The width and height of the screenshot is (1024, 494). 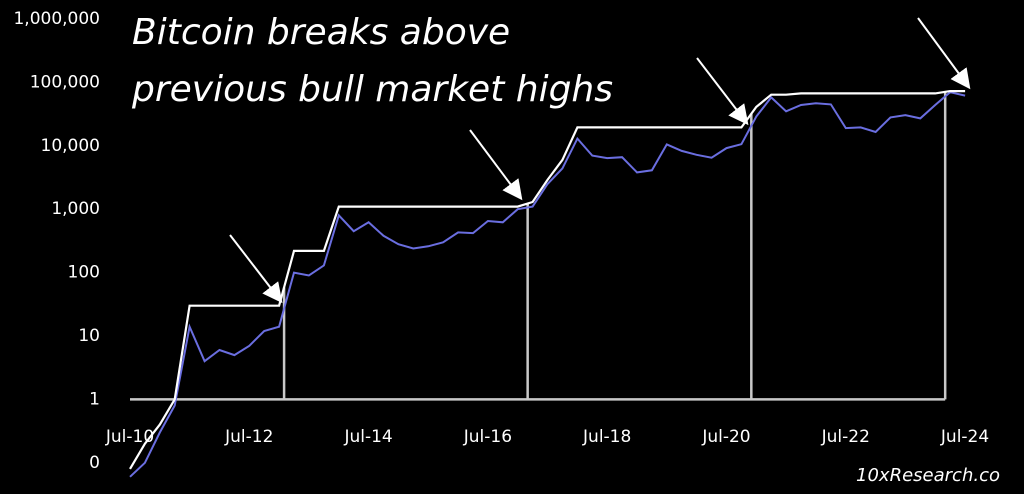 What do you see at coordinates (94, 399) in the screenshot?
I see `y-tick-label: 1` at bounding box center [94, 399].